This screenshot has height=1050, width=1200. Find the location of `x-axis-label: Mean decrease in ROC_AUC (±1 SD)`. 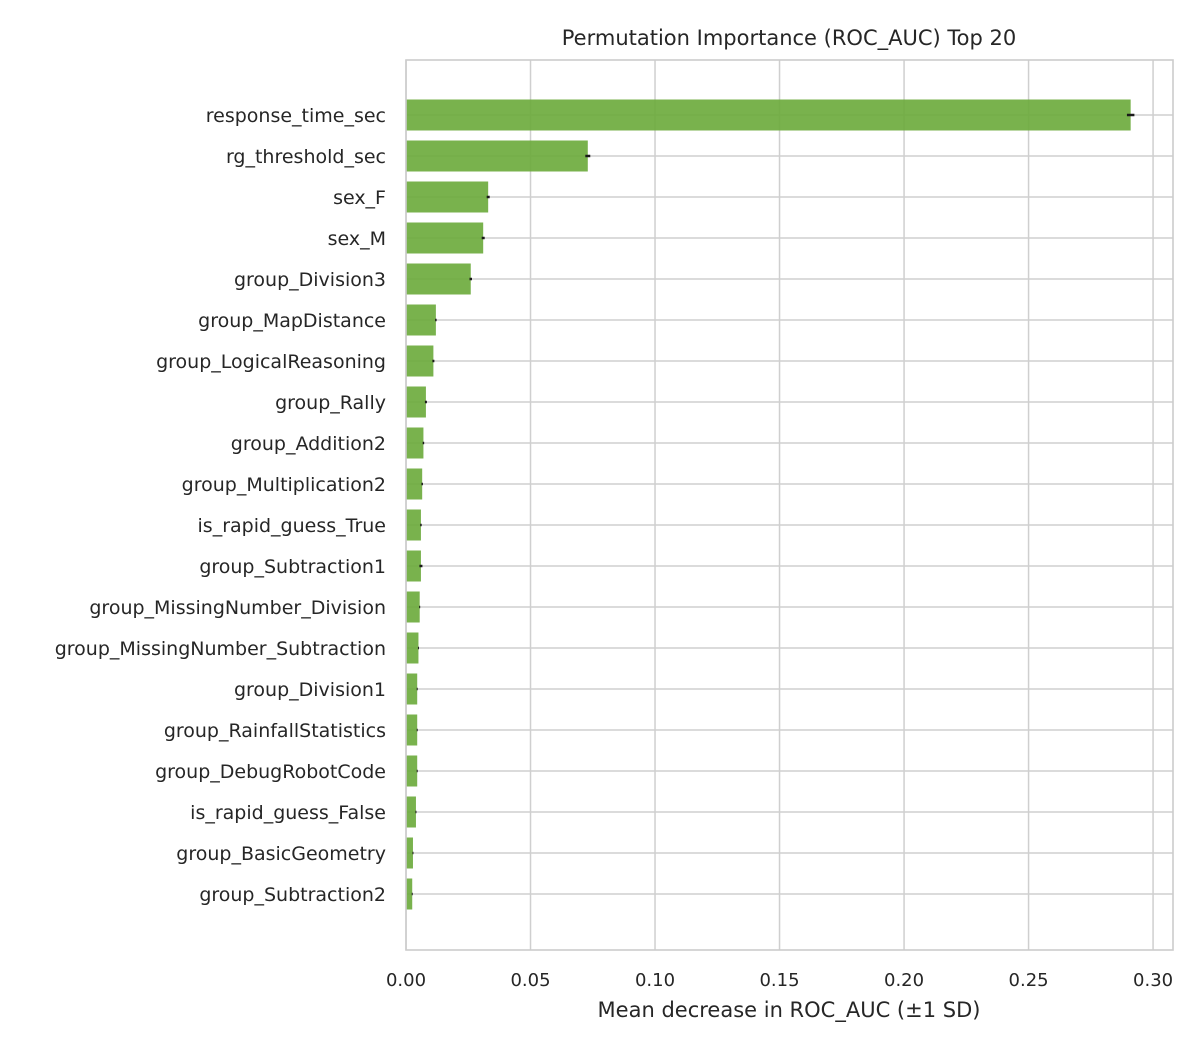

x-axis-label: Mean decrease in ROC_AUC (±1 SD) is located at coordinates (789, 1010).